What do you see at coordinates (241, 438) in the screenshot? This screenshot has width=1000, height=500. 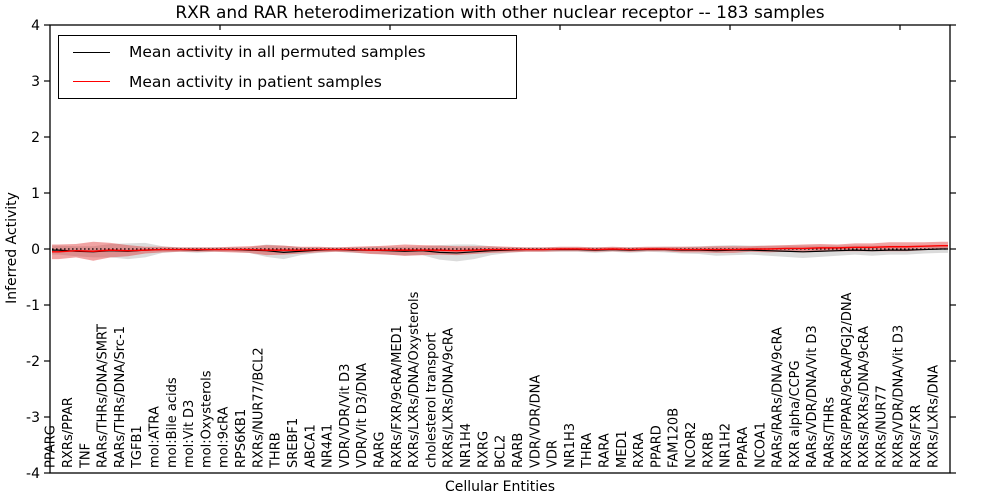 I see `x-tick-label: RPS6KB1` at bounding box center [241, 438].